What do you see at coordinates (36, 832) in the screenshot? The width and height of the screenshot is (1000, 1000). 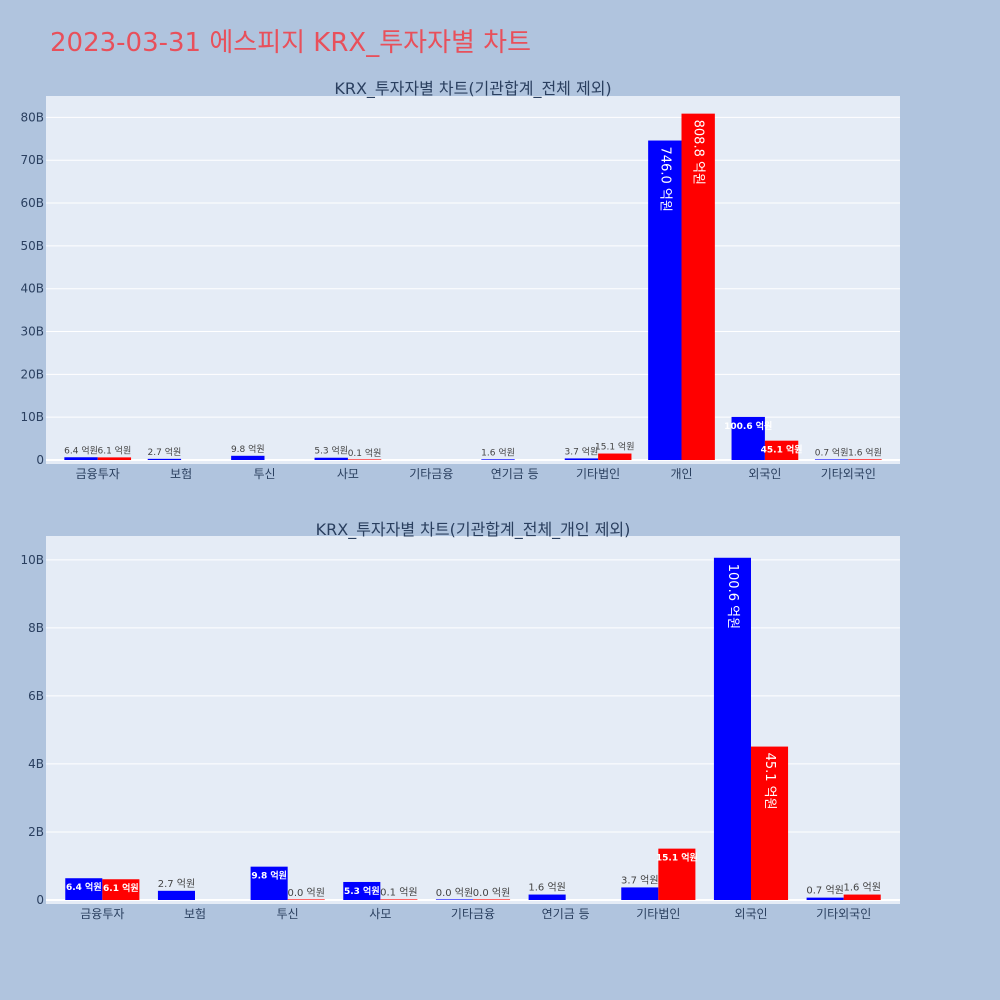 I see `y-tick-label: 2B` at bounding box center [36, 832].